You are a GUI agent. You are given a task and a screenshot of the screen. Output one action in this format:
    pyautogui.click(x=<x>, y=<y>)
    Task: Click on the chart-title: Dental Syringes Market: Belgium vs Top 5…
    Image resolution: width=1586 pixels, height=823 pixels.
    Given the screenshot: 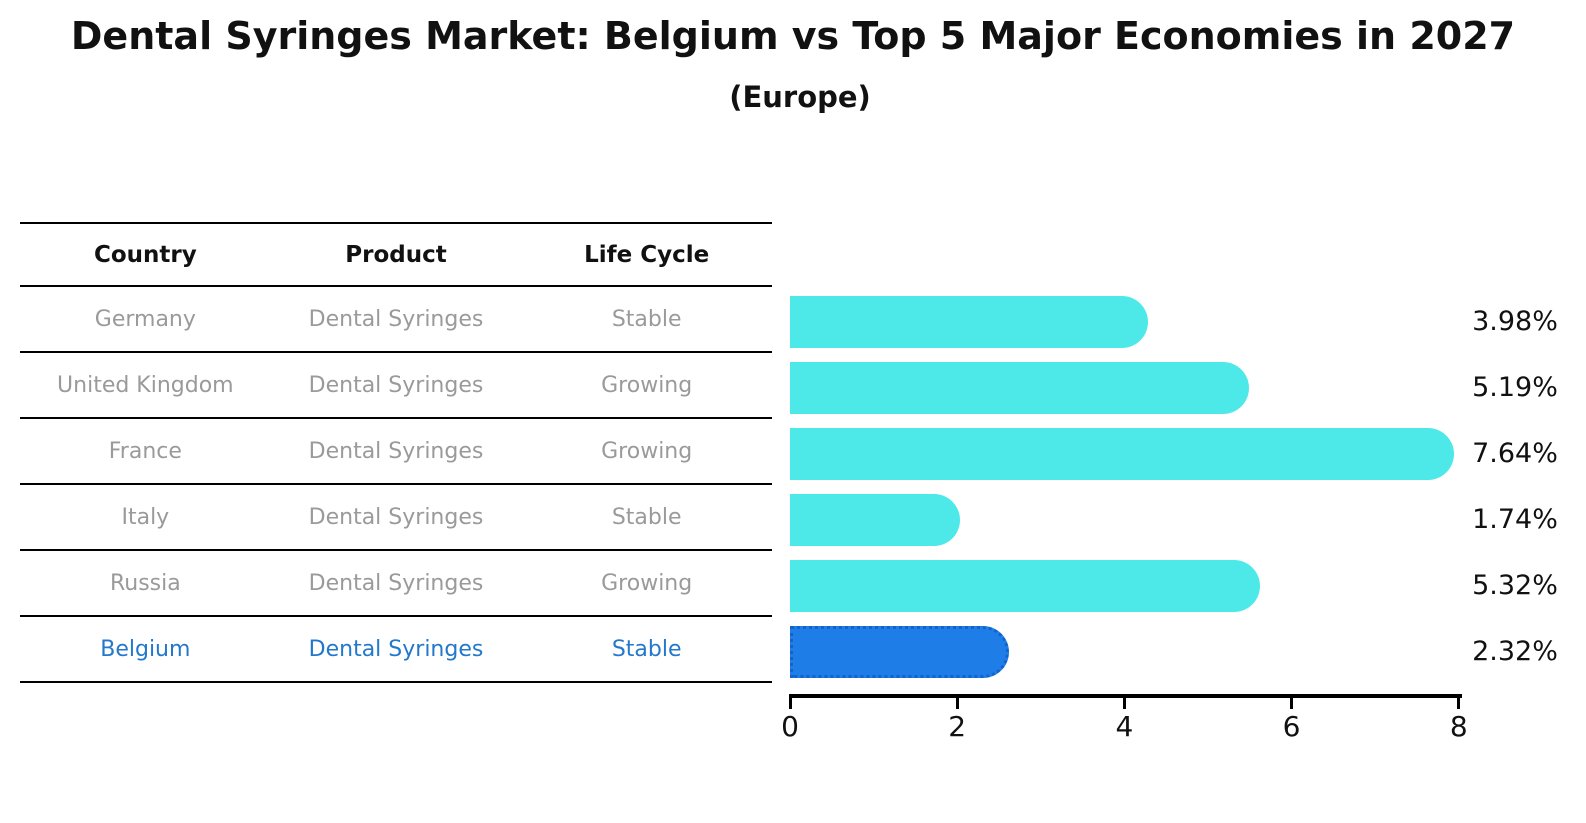 What is the action you would take?
    pyautogui.click(x=793, y=36)
    